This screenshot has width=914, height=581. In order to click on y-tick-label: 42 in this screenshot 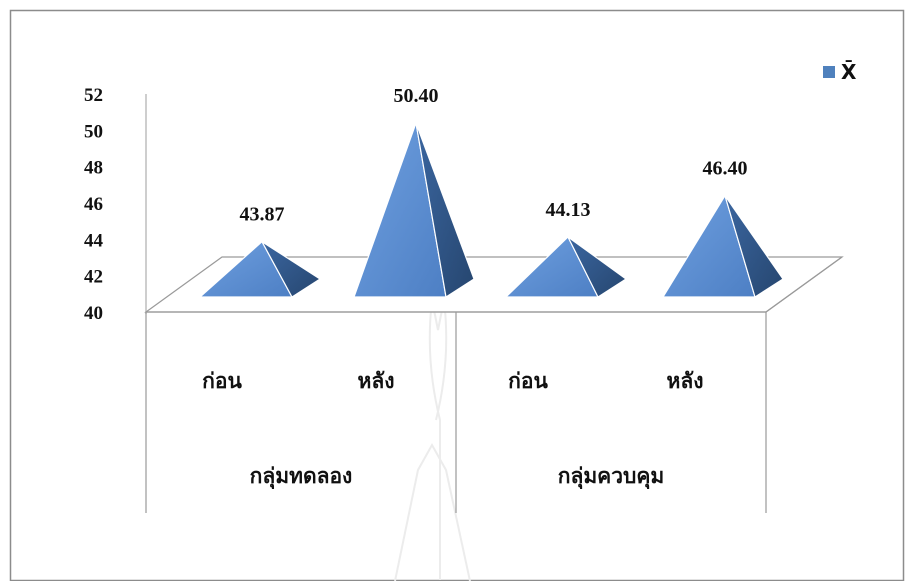, I will do `click(93, 277)`.